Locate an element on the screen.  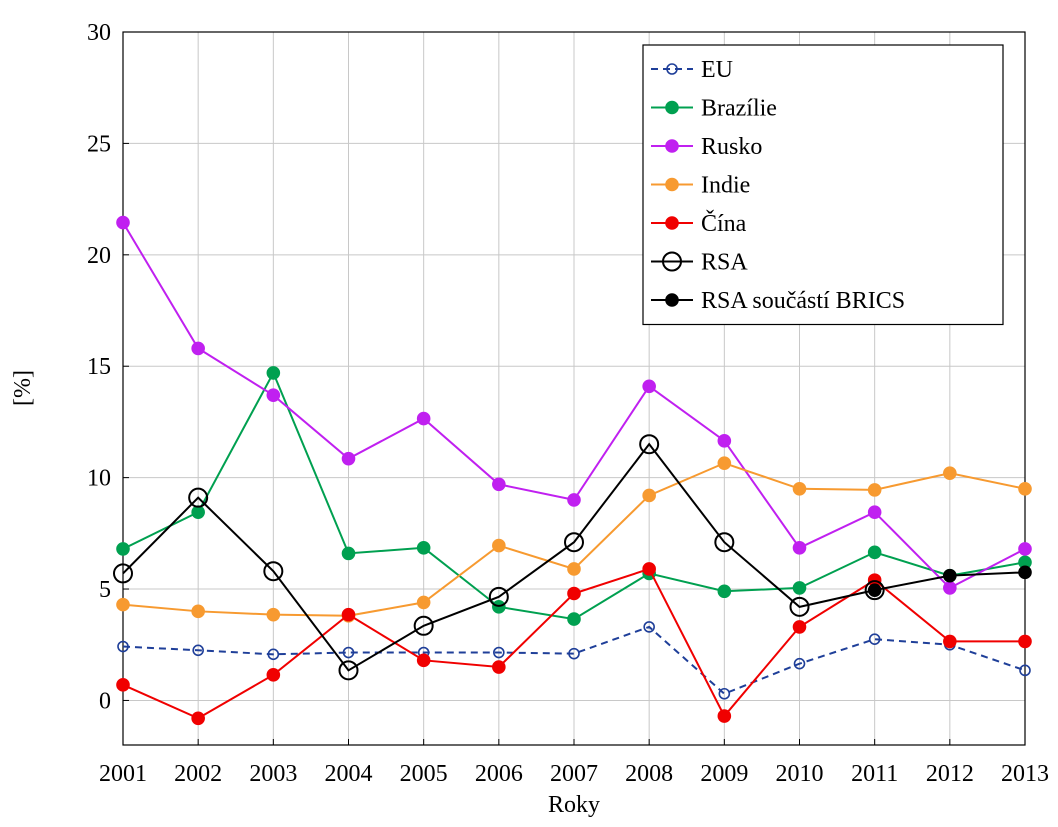
legend-label: Čína is located at coordinates (724, 223).